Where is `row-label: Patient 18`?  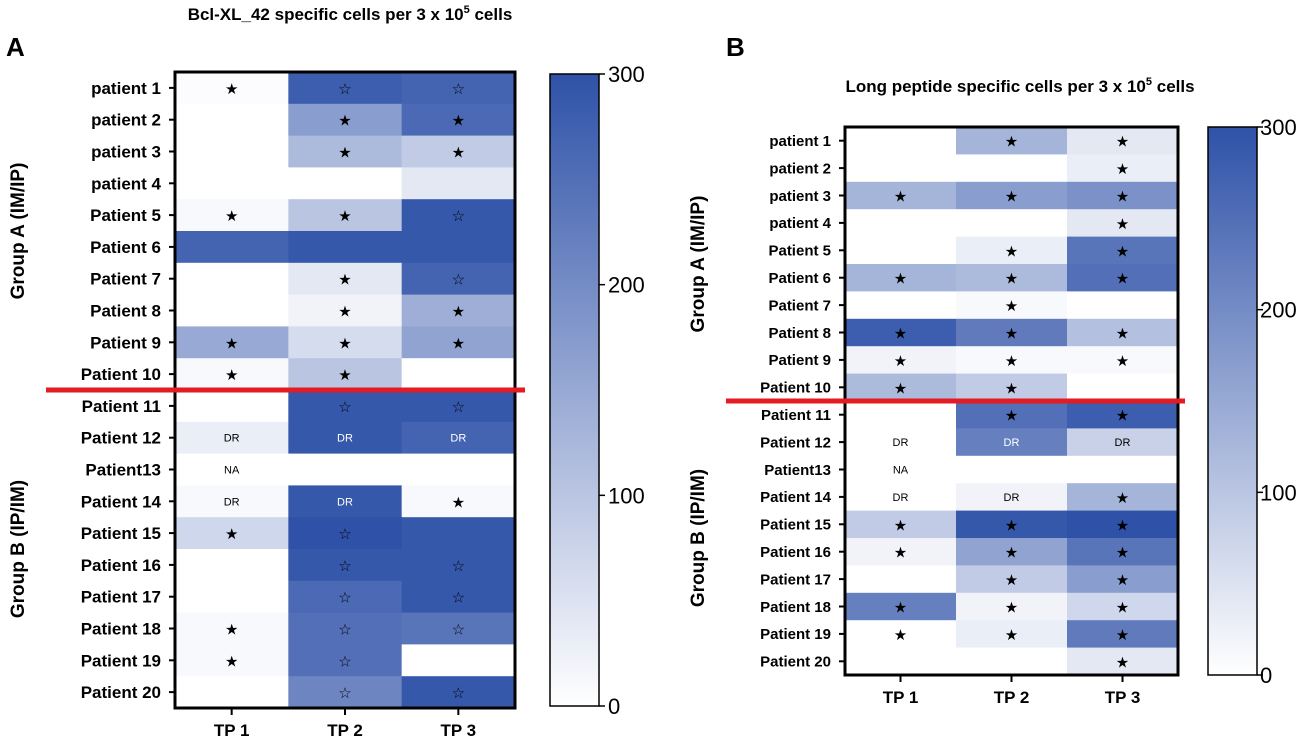
row-label: Patient 18 is located at coordinates (795, 607).